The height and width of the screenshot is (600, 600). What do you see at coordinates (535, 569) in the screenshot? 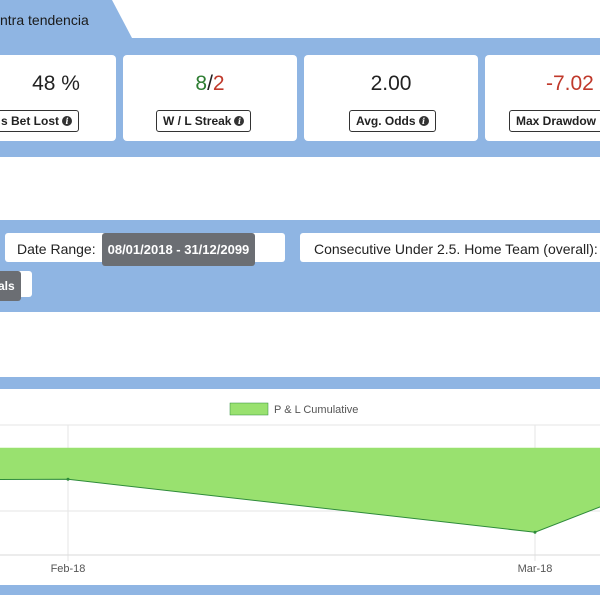
I see `x-tick-label: Mar-18` at bounding box center [535, 569].